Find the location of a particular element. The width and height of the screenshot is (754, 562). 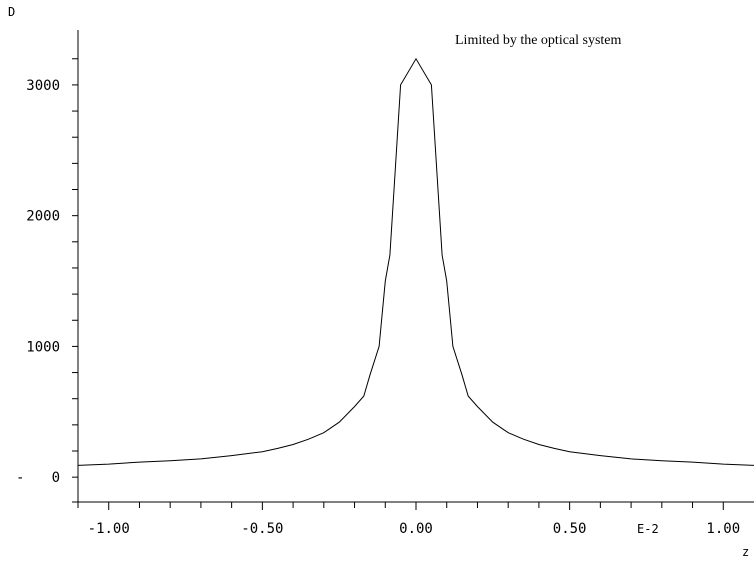

y-tick-label: 3000 is located at coordinates (43, 86).